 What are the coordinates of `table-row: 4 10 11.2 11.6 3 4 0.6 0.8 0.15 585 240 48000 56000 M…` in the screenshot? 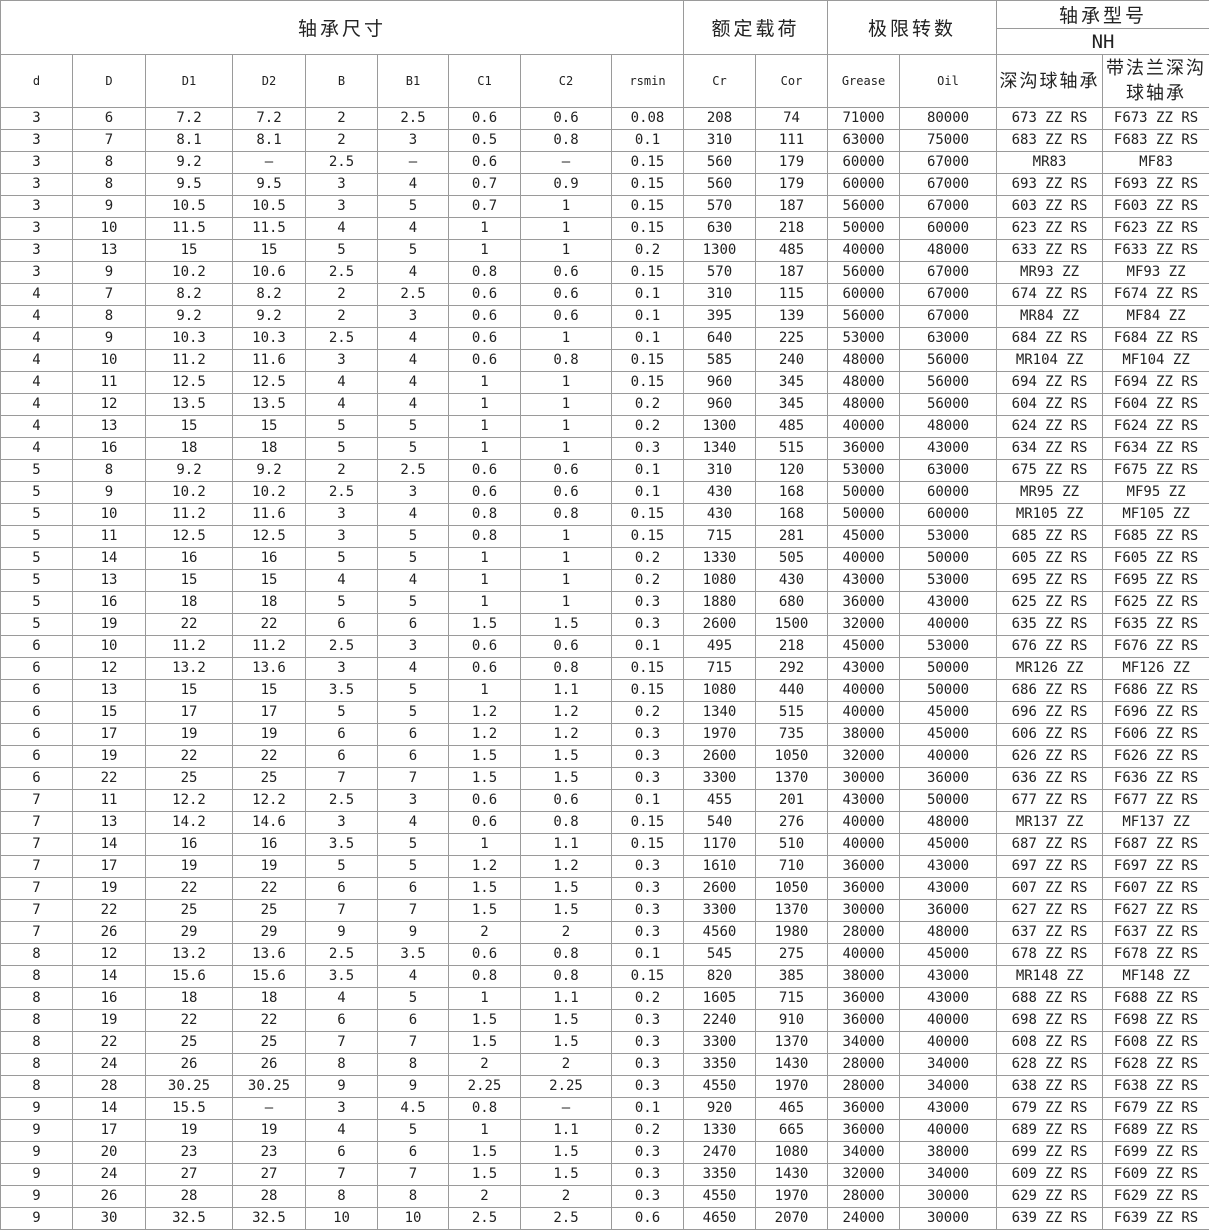 It's located at (604, 360).